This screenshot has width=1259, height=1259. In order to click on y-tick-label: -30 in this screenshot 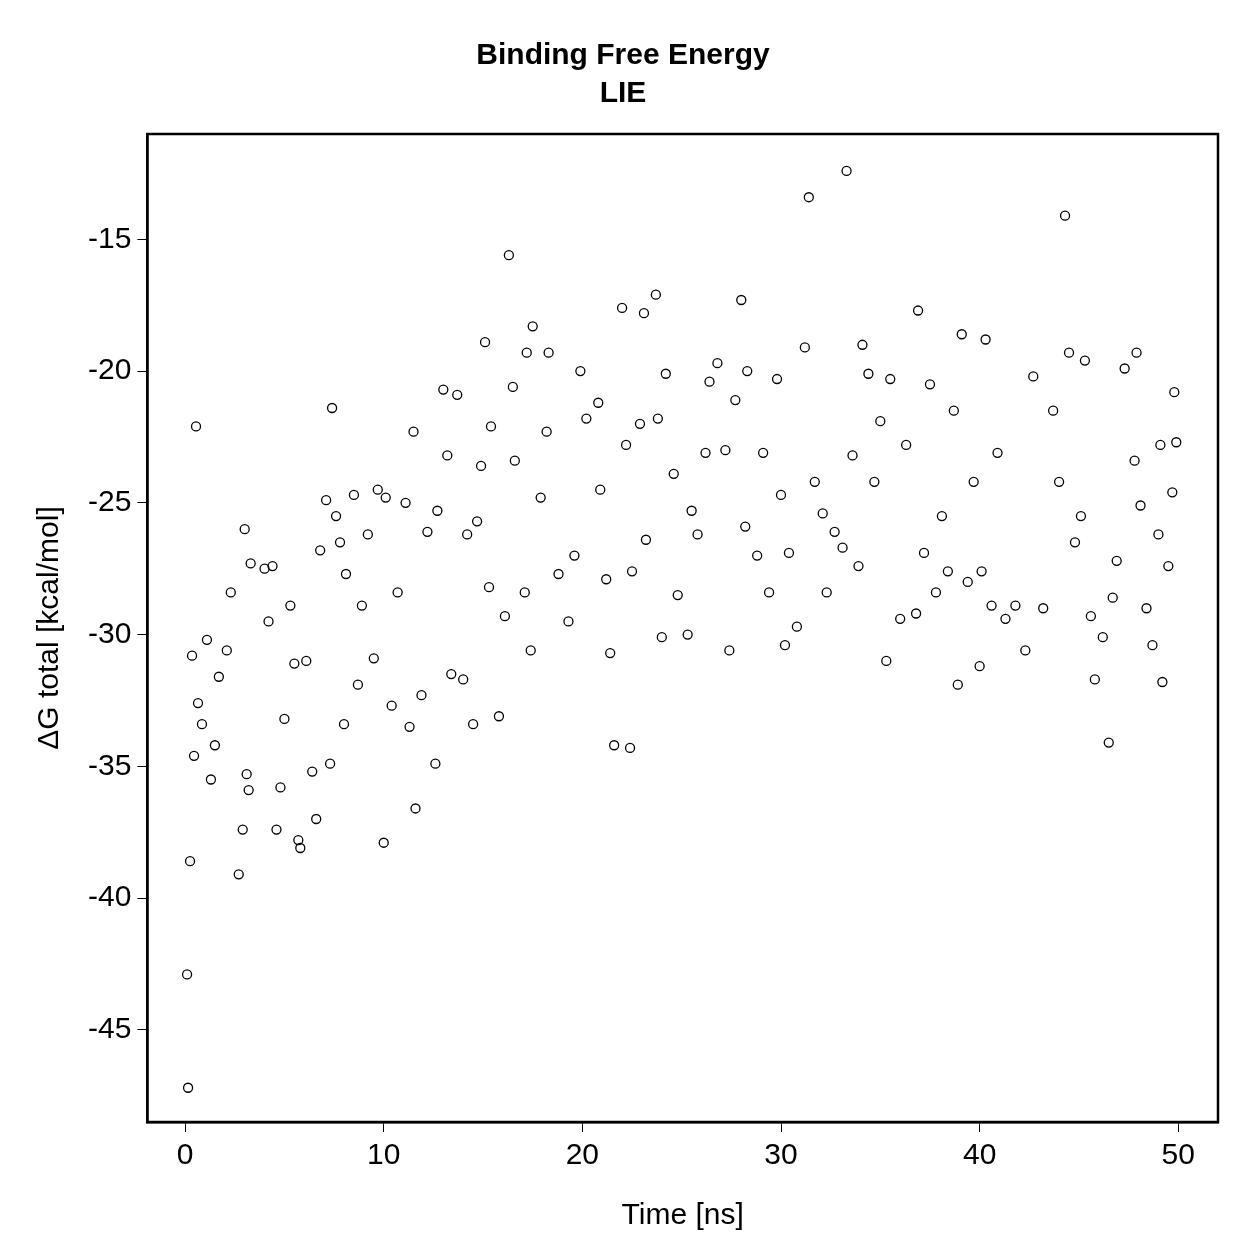, I will do `click(110, 632)`.